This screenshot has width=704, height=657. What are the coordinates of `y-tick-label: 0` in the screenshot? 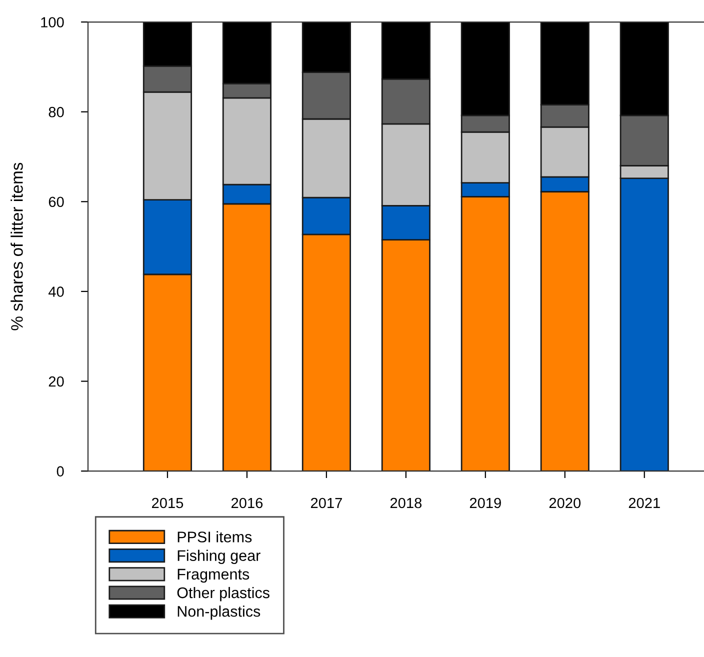 It's located at (60, 471).